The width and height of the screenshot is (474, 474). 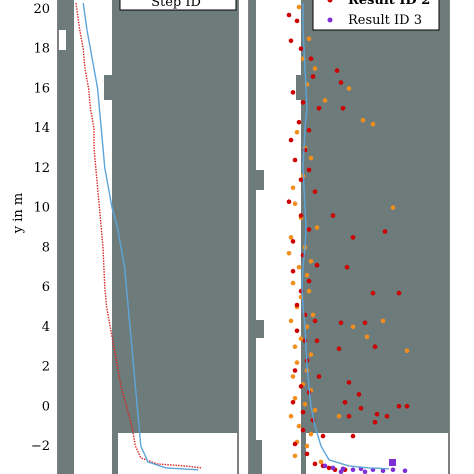 What do you see at coordinates (18, 213) in the screenshot?
I see `y-axis-label: y in m` at bounding box center [18, 213].